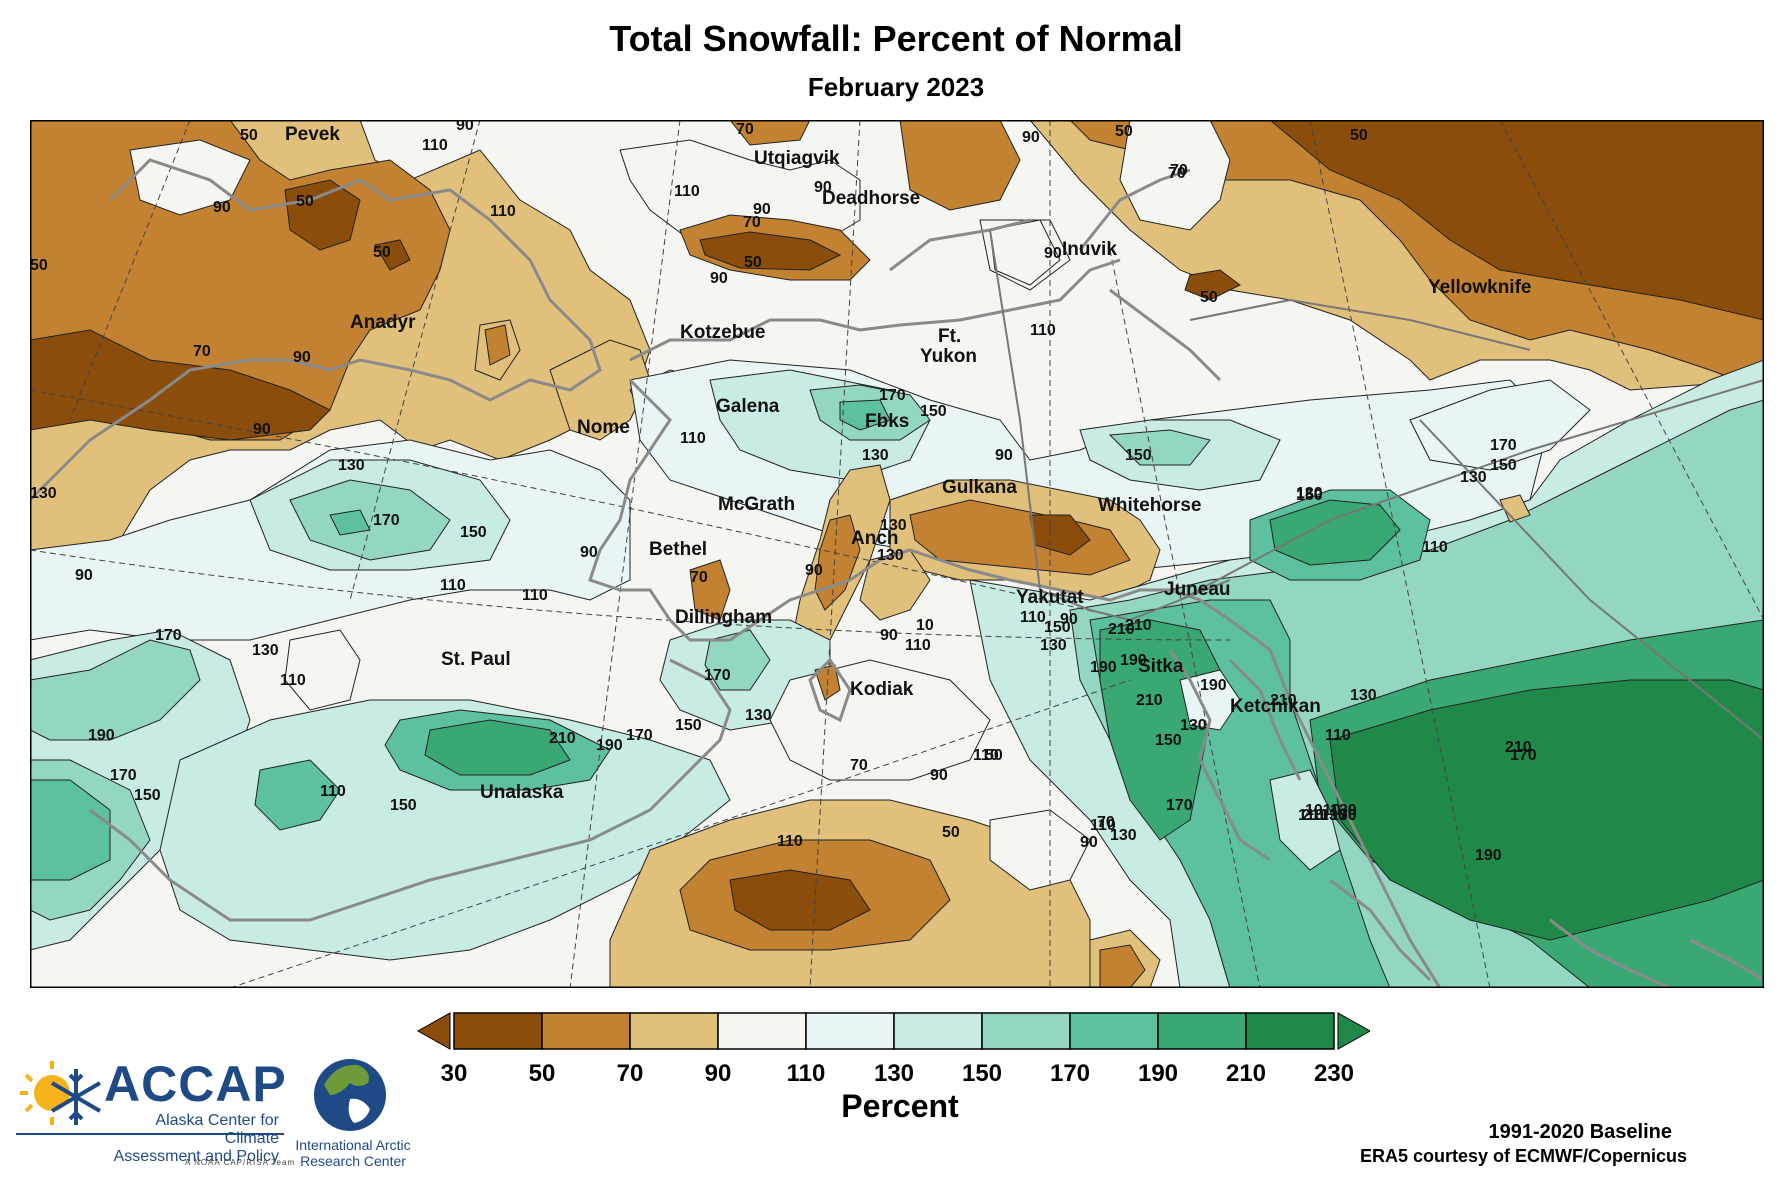 The image size is (1792, 1184). I want to click on region-sitka-white, so click(1210, 700).